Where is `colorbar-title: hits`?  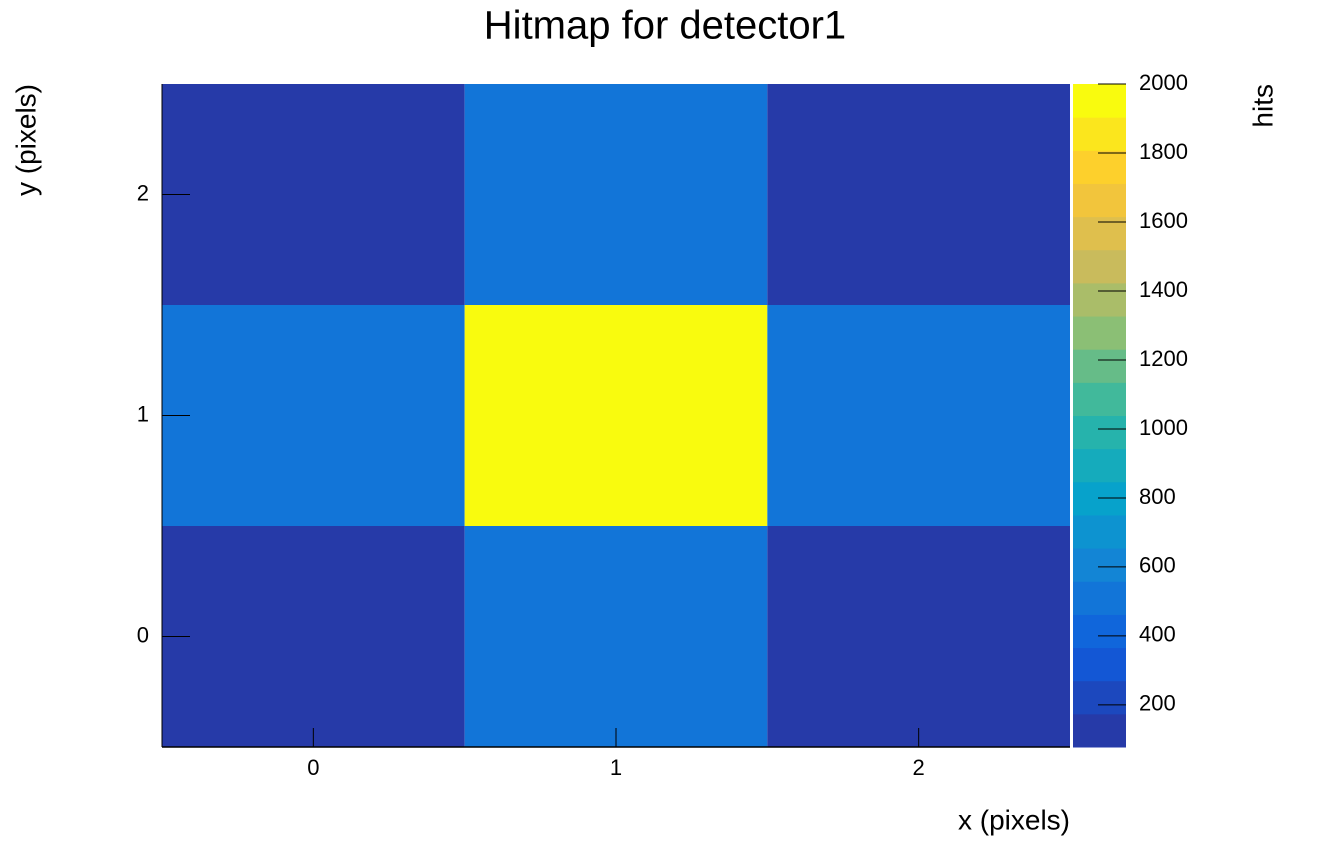 colorbar-title: hits is located at coordinates (1262, 106).